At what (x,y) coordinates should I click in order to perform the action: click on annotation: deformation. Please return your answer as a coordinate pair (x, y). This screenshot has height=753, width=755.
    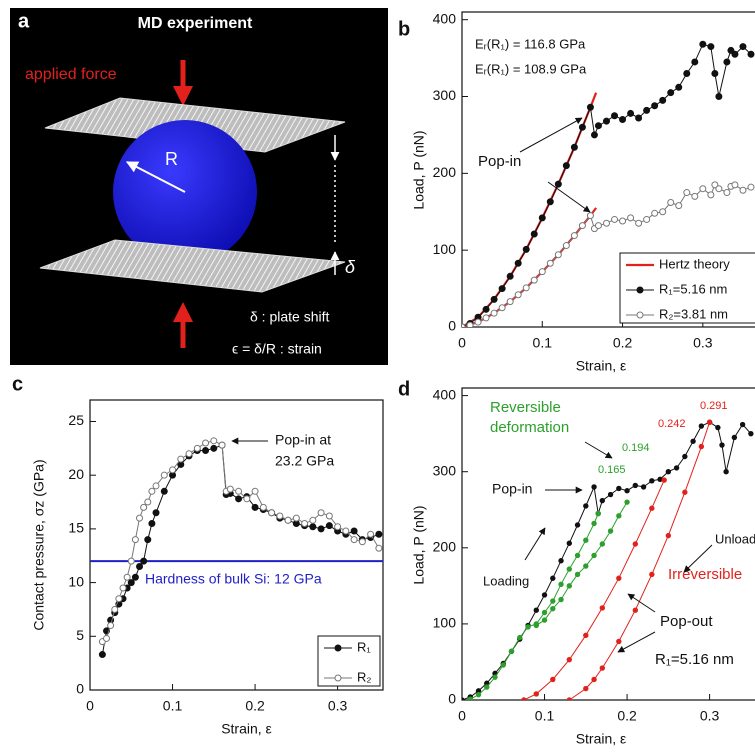
    Looking at the image, I should click on (529, 427).